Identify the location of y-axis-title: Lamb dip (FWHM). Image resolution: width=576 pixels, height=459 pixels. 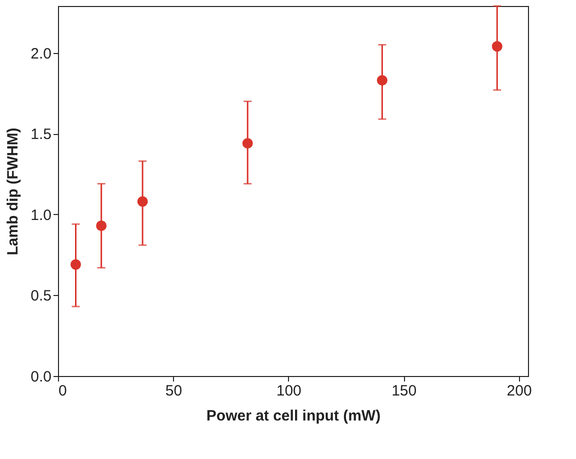
(13, 192).